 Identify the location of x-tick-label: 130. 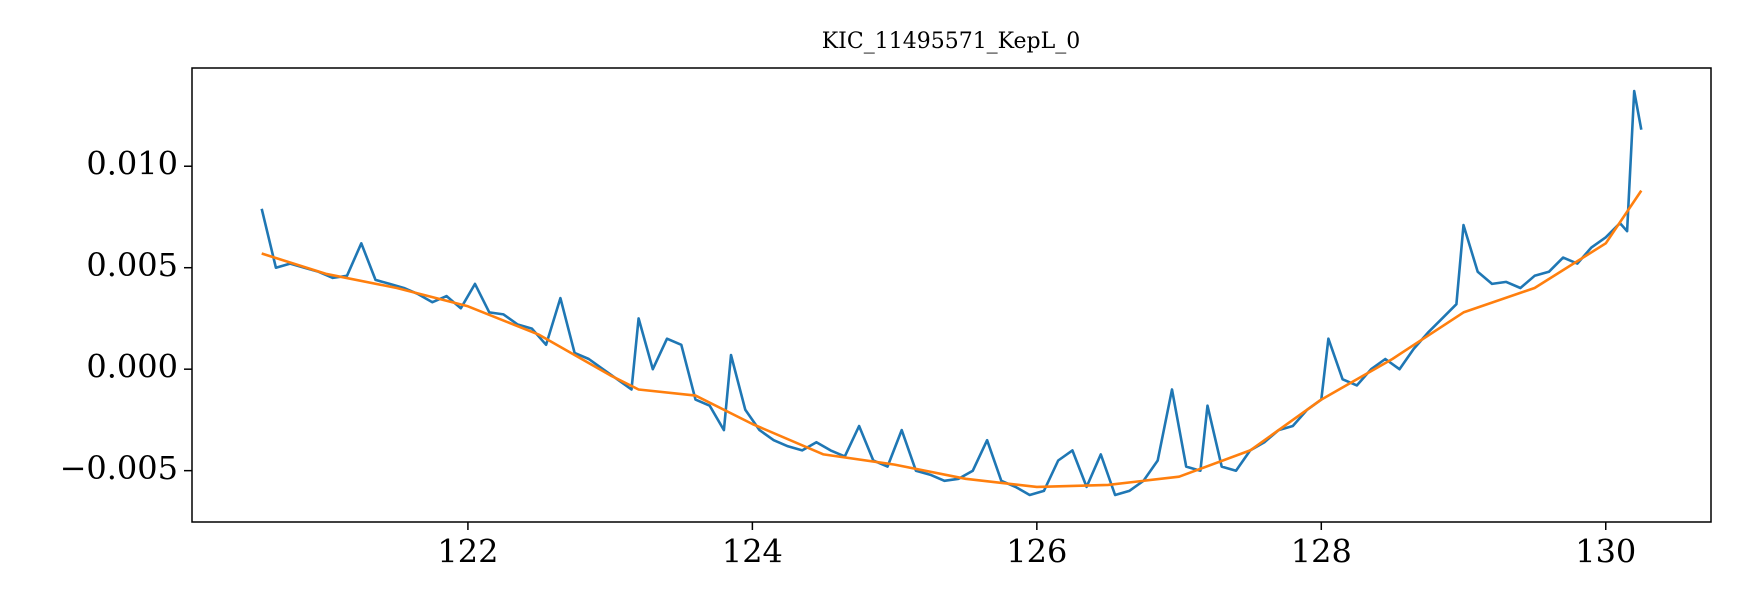
(1605, 552).